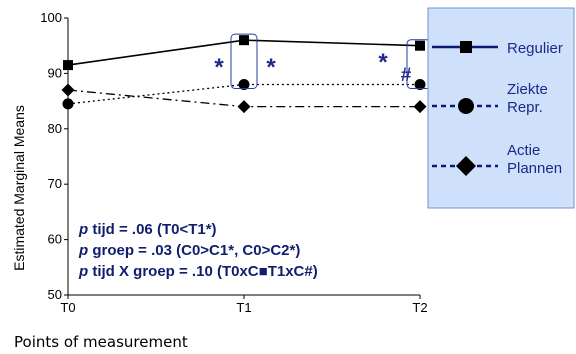 This screenshot has height=354, width=576. Describe the element at coordinates (194, 250) in the screenshot. I see `stat-text: groep = .03 (C0>C1*, C0>C2*)` at that location.